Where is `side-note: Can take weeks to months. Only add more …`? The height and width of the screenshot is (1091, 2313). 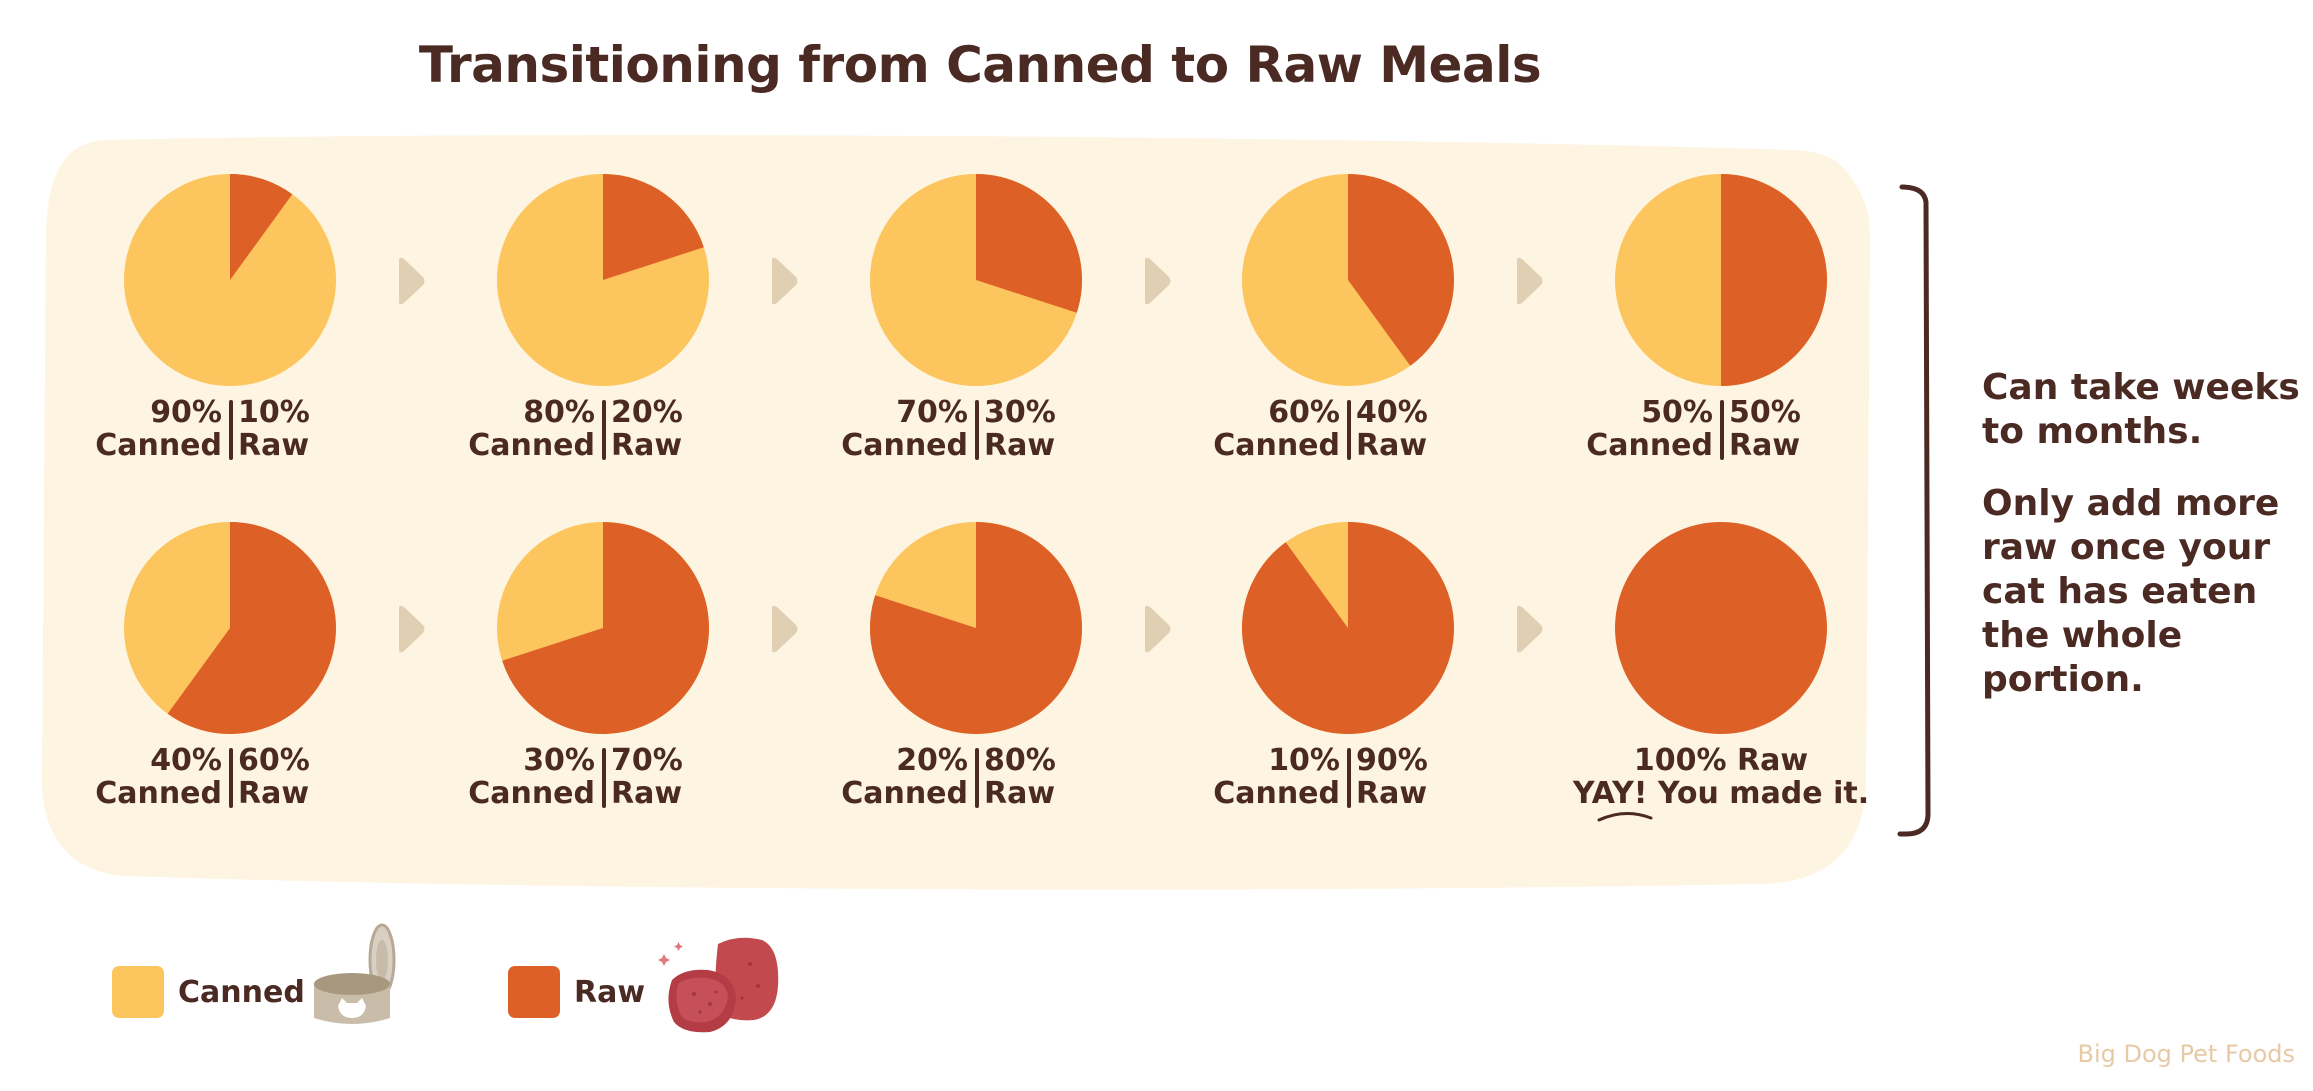
side-note: Can take weeks to months. Only add more … is located at coordinates (2142, 548).